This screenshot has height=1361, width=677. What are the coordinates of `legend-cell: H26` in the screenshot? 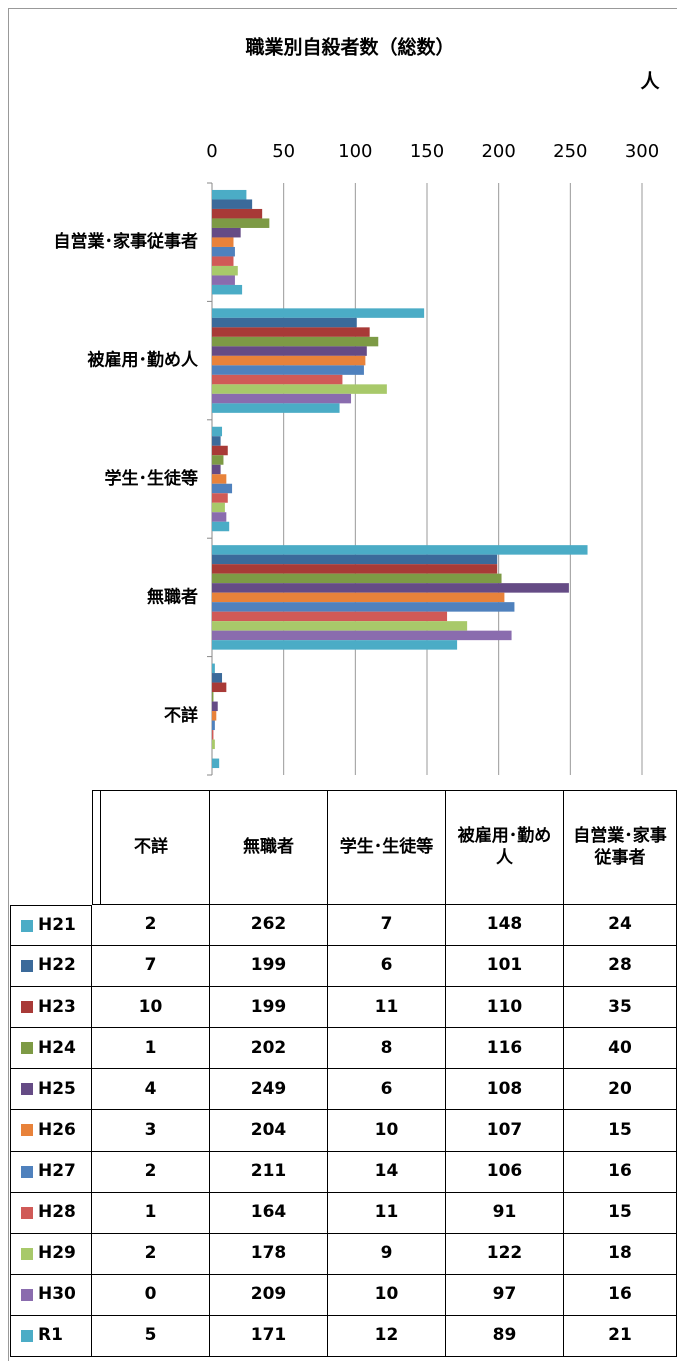 It's located at (51, 1131).